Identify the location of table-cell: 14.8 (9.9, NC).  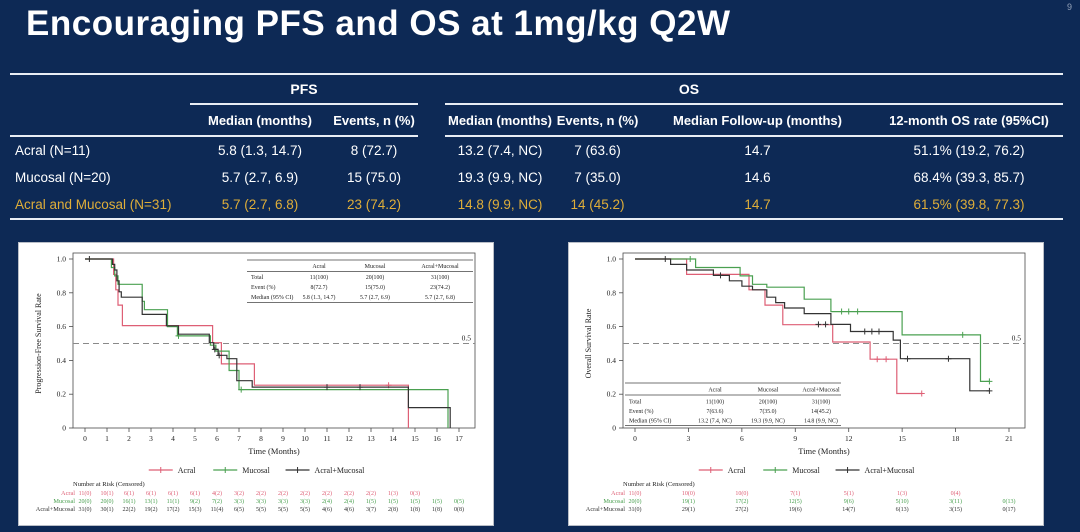
(500, 204).